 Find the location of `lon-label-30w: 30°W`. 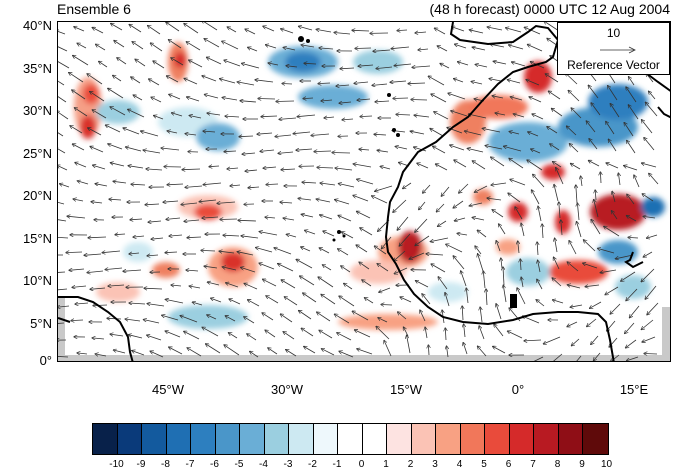

lon-label-30w: 30°W is located at coordinates (287, 389).